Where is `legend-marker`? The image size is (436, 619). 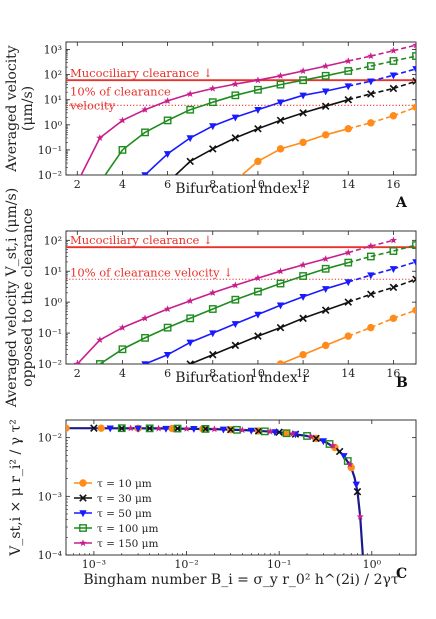
legend-marker is located at coordinates (83, 514).